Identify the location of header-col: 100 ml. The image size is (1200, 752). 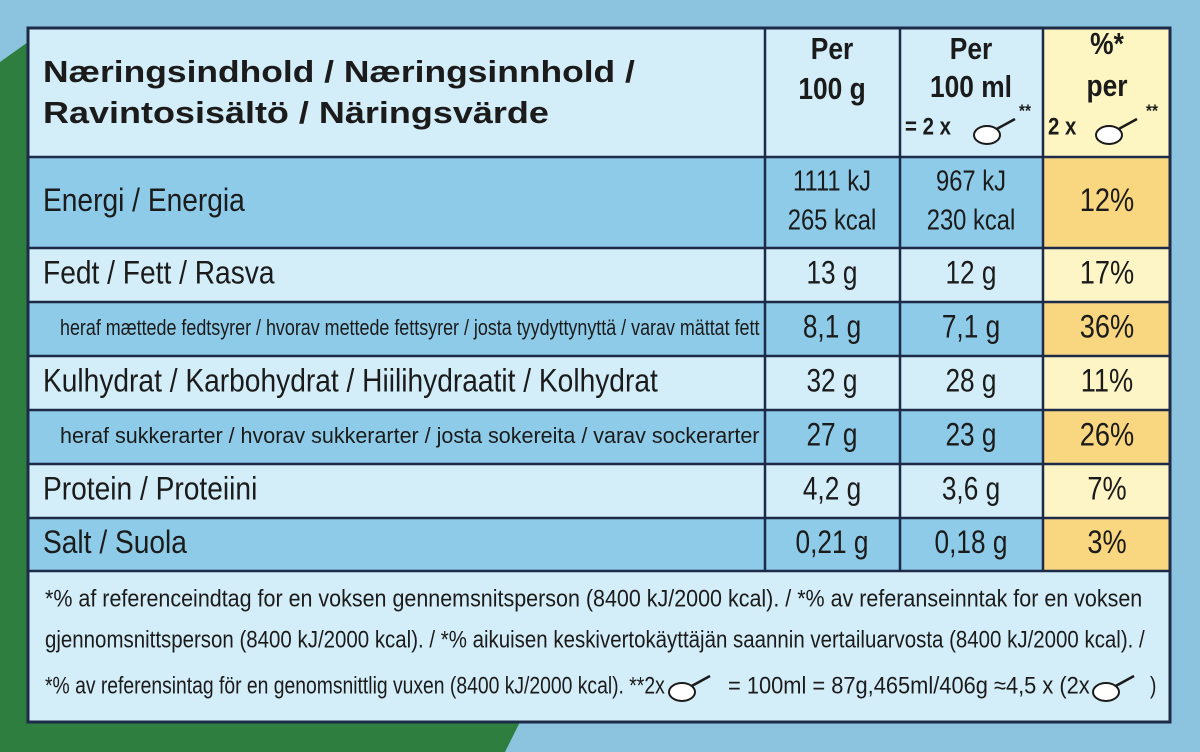
(971, 87).